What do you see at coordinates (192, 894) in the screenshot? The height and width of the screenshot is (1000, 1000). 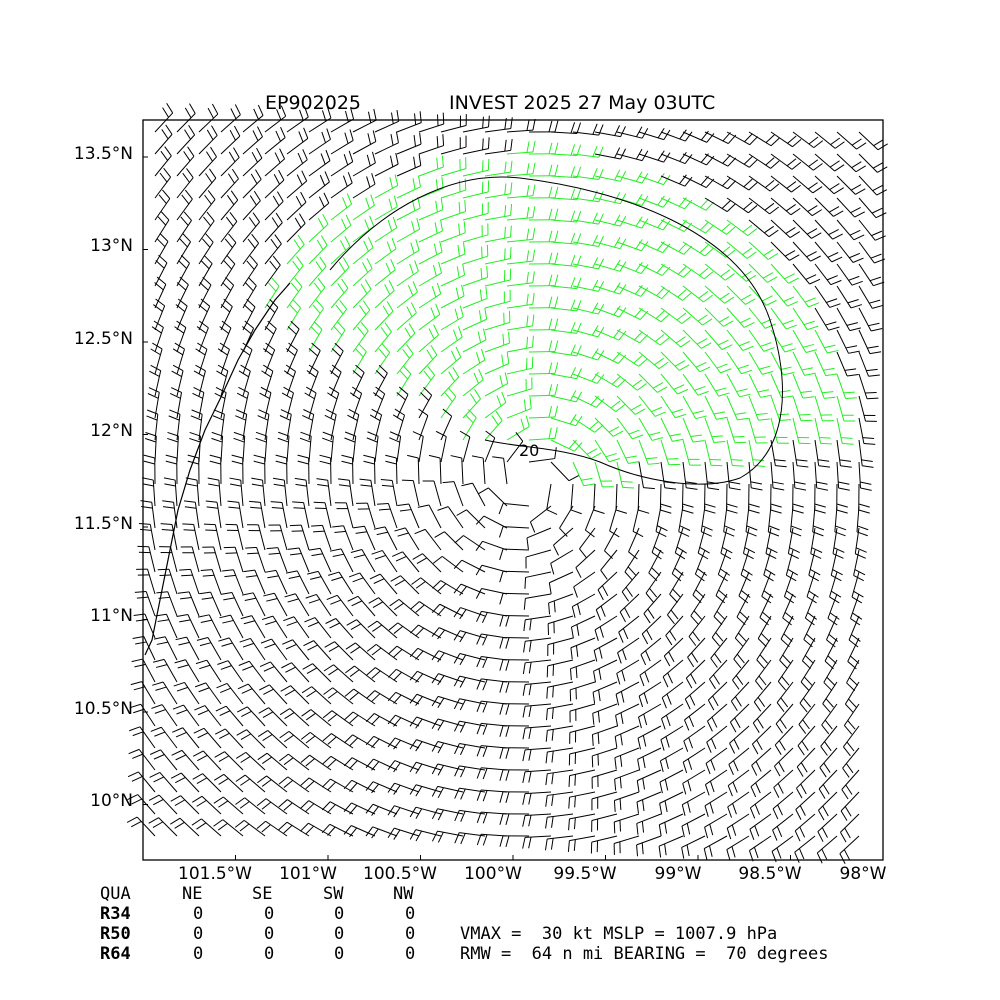 I see `table-header-ne: NE` at bounding box center [192, 894].